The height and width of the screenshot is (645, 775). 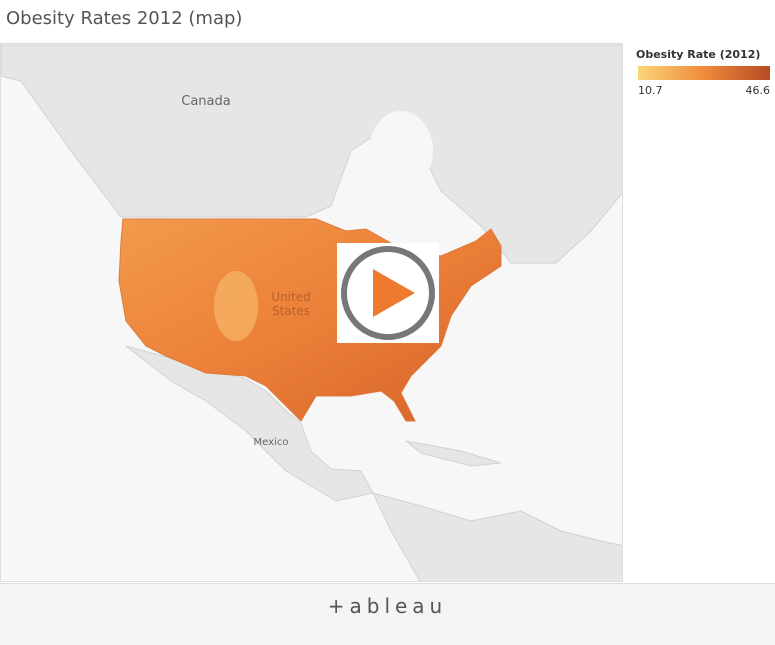 What do you see at coordinates (698, 54) in the screenshot?
I see `legend-title: Obesity Rate (2012)` at bounding box center [698, 54].